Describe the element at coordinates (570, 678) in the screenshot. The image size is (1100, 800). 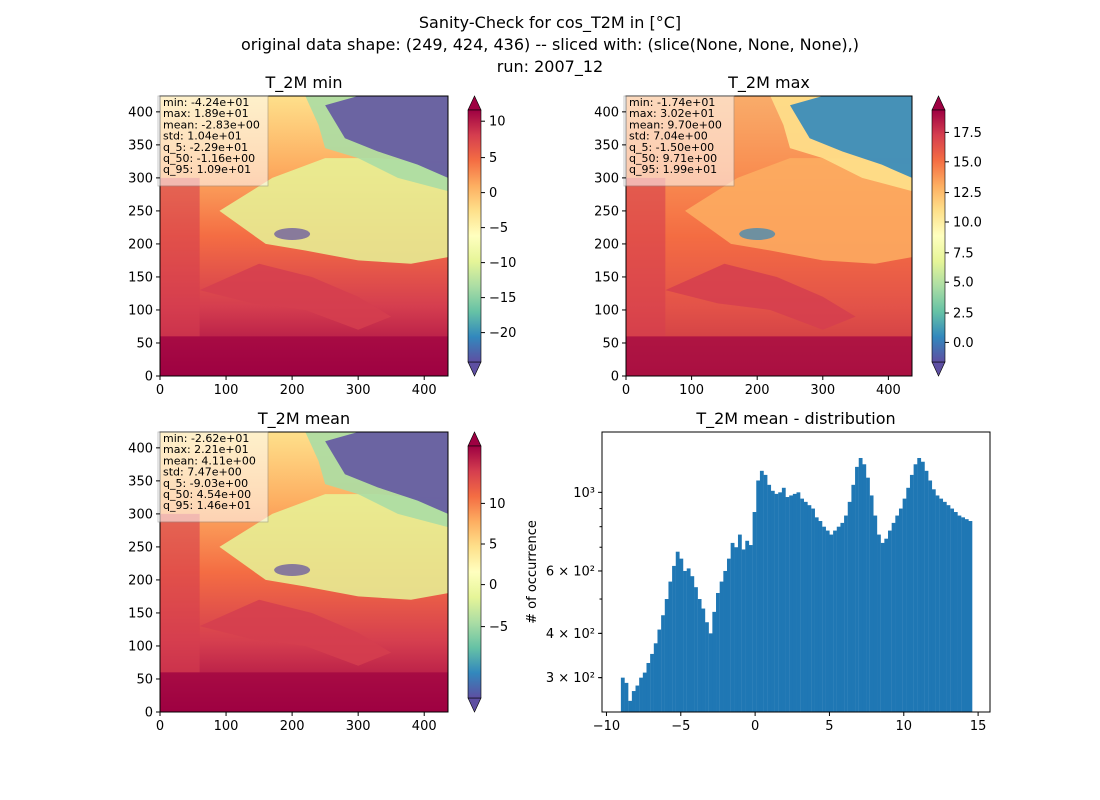
I see `y-tick-label: 3 × 10²` at that location.